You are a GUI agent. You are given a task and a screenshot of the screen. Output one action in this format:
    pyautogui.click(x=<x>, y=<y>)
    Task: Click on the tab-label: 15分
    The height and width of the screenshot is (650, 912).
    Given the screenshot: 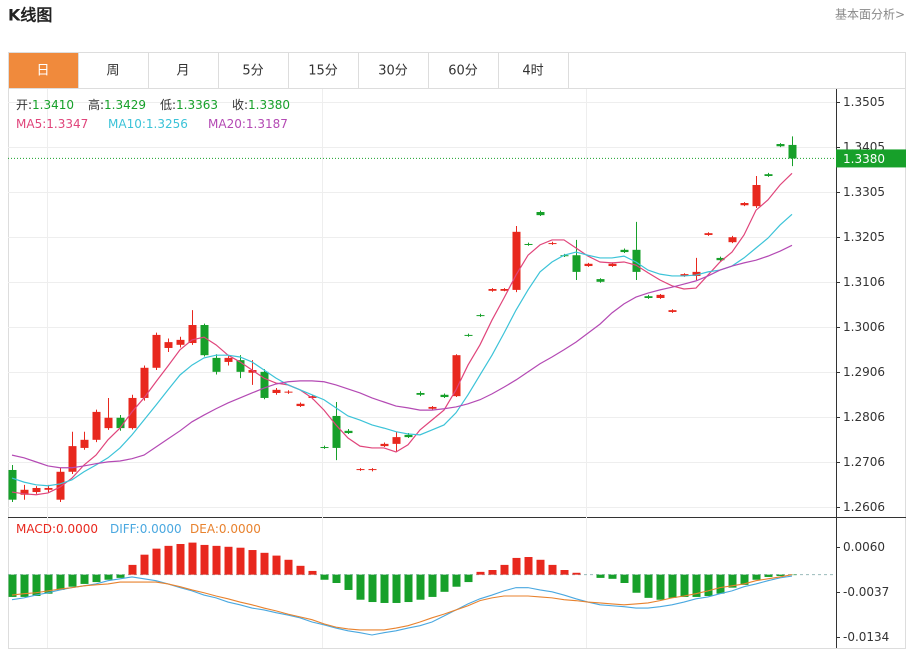 What is the action you would take?
    pyautogui.click(x=323, y=71)
    